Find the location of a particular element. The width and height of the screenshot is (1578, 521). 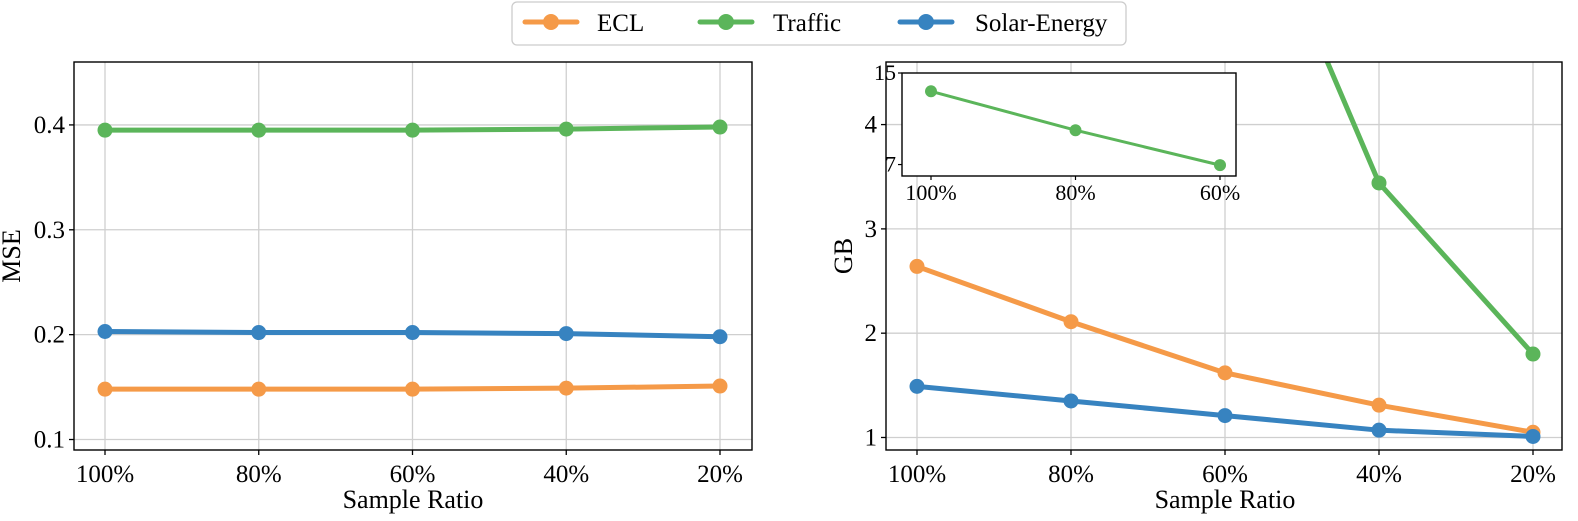

gb-inset-frame is located at coordinates (1069, 124).